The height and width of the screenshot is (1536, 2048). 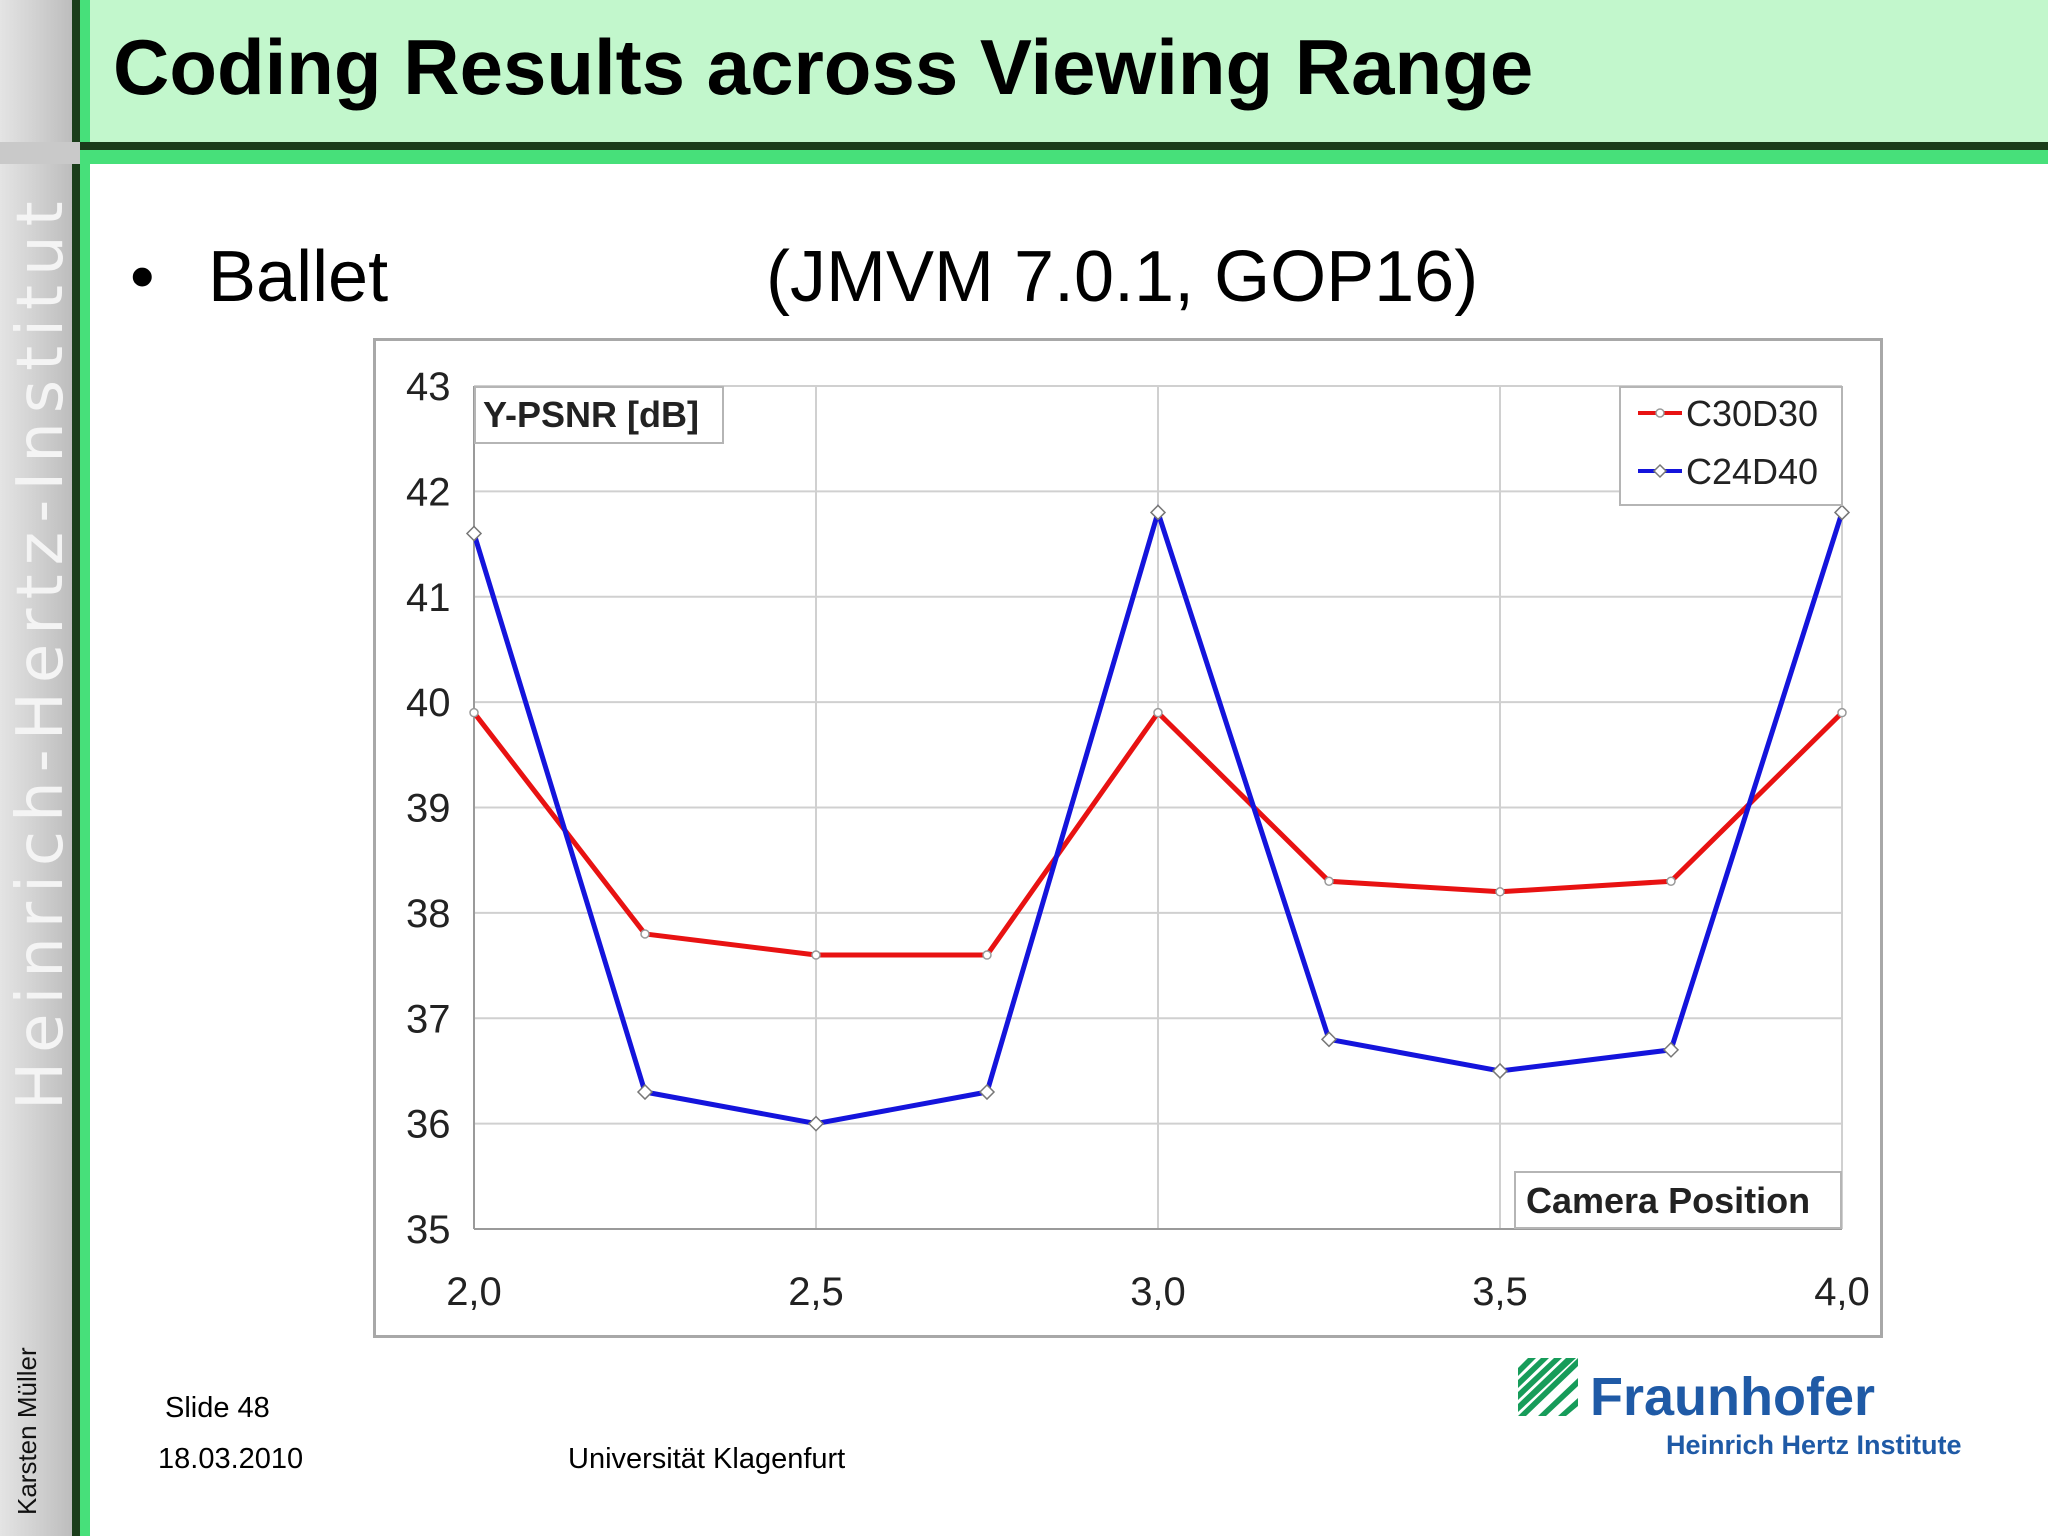 I want to click on title-shadow, so click(x=1064, y=146).